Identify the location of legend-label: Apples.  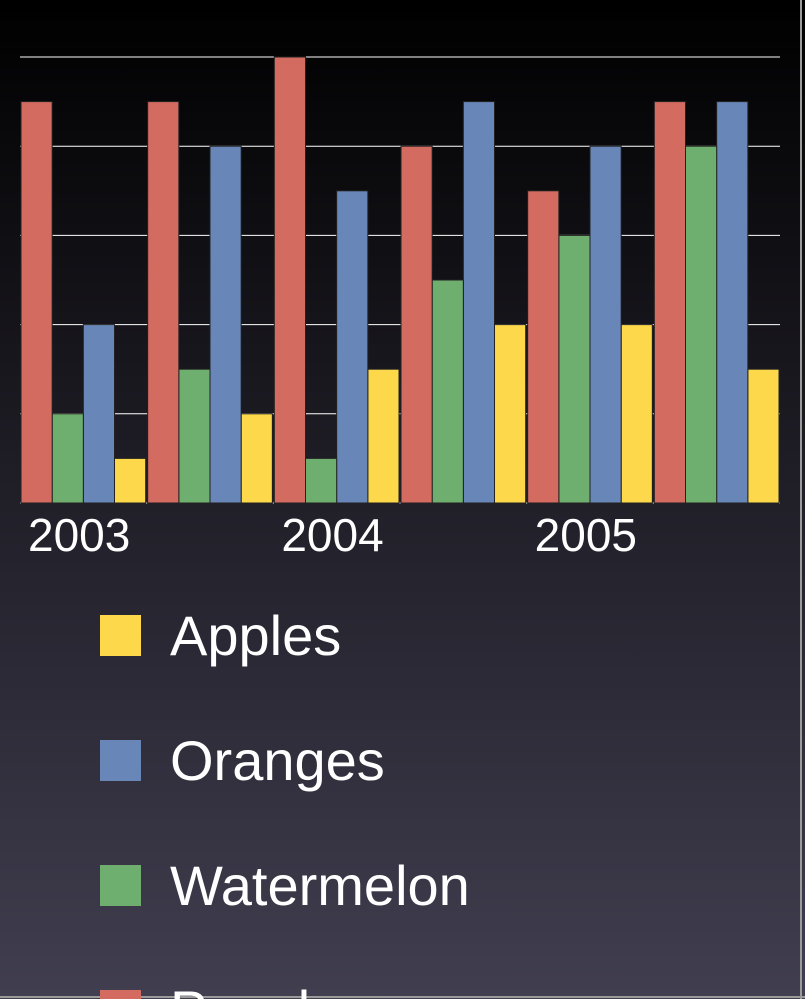
(255, 635).